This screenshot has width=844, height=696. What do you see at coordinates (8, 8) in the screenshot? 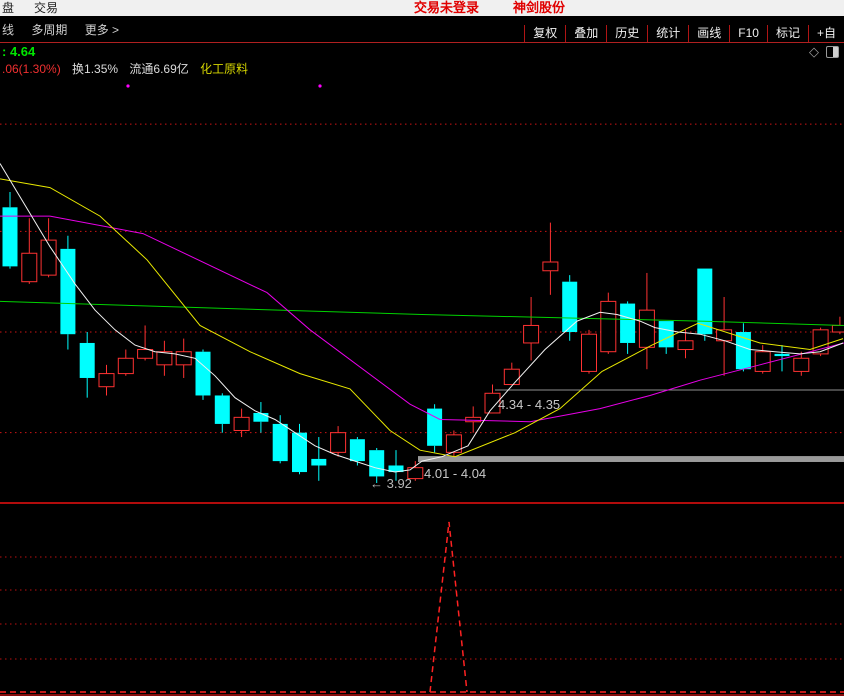
I see `menu-item-pan: 盘` at bounding box center [8, 8].